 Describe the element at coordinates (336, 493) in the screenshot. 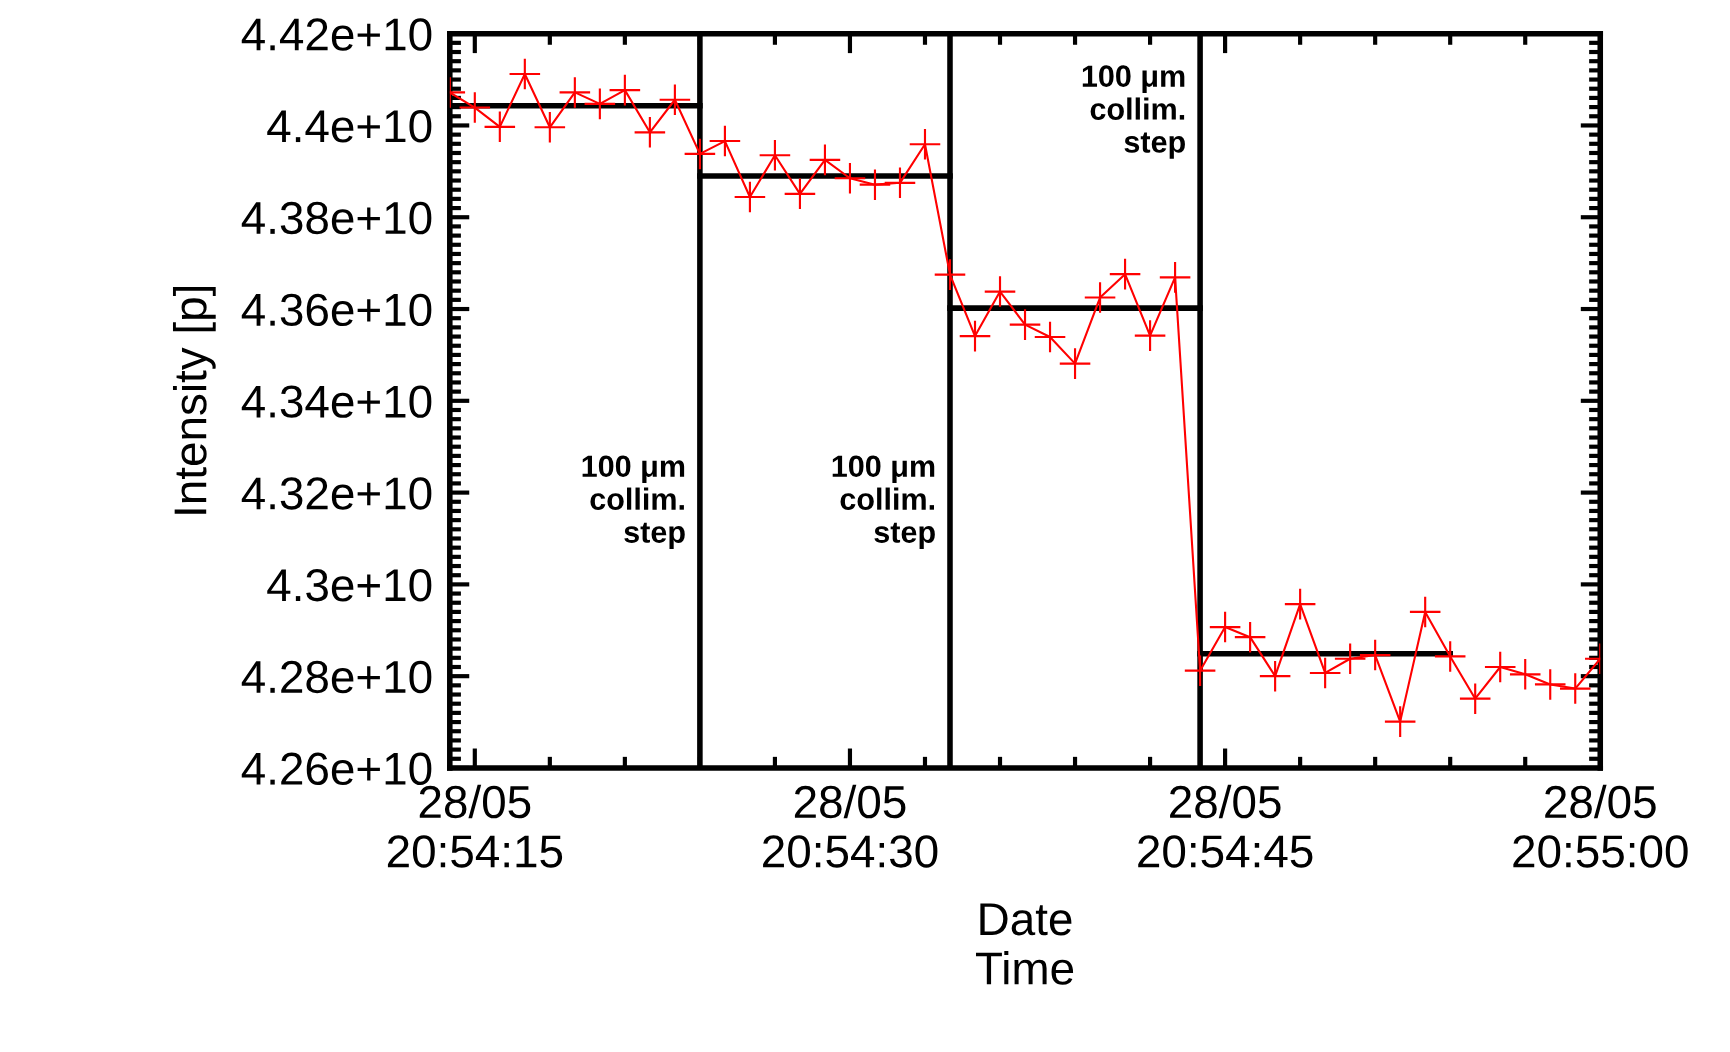

I see `y-tick-label: 4.32e+10` at that location.